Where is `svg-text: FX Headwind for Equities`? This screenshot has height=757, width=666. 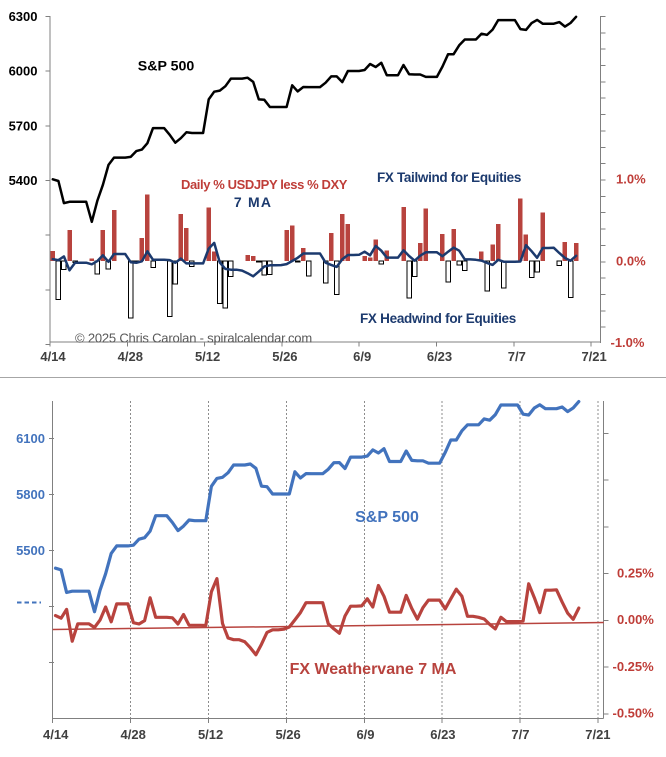 svg-text: FX Headwind for Equities is located at coordinates (438, 318).